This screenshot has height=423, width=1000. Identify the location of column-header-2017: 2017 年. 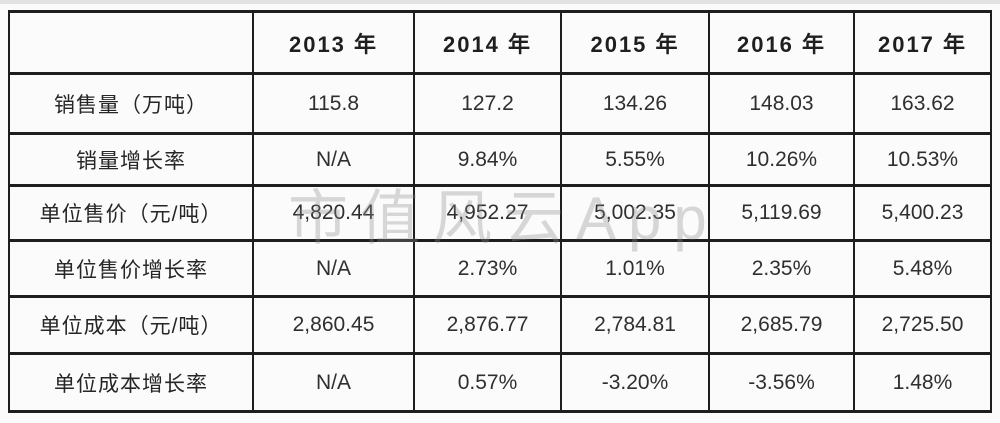
(922, 42).